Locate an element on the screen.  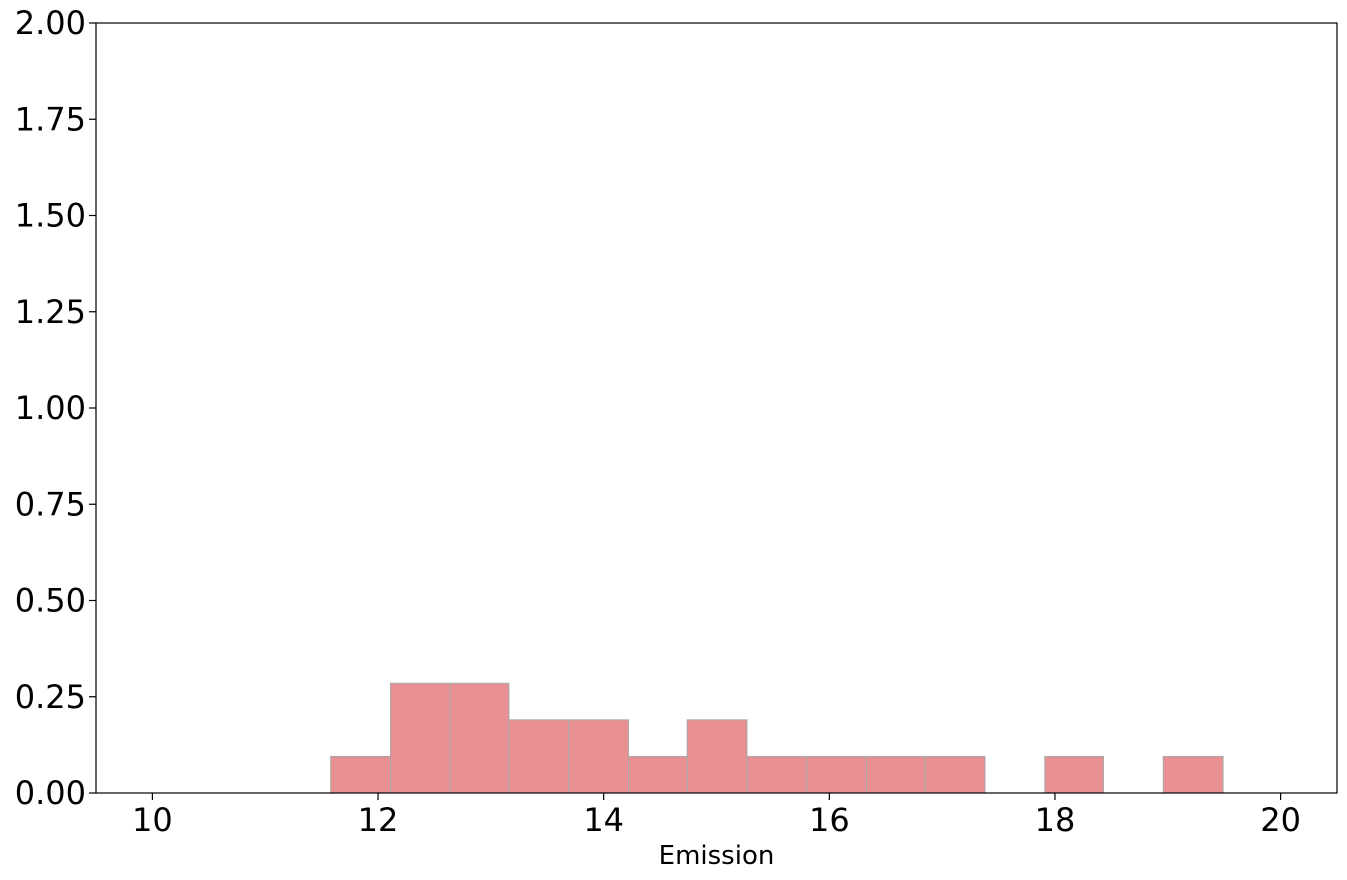
y-tick-label: 1.00 is located at coordinates (50, 408).